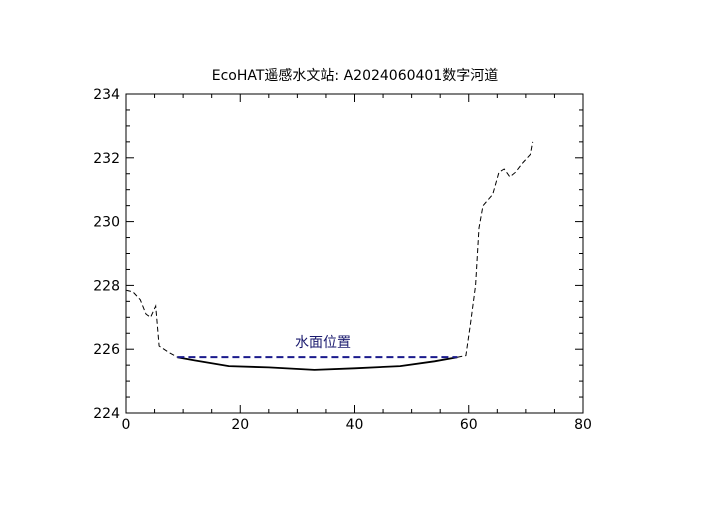 Image resolution: width=711 pixels, height=508 pixels. Describe the element at coordinates (106, 350) in the screenshot. I see `y-tick-label: 226` at that location.